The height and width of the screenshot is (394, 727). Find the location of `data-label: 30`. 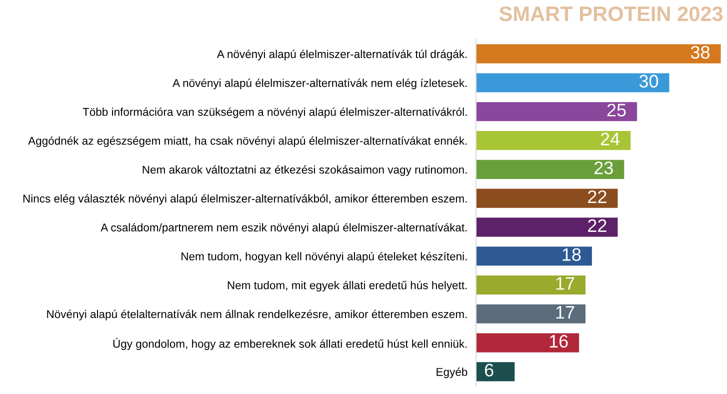

data-label: 30 is located at coordinates (648, 81).